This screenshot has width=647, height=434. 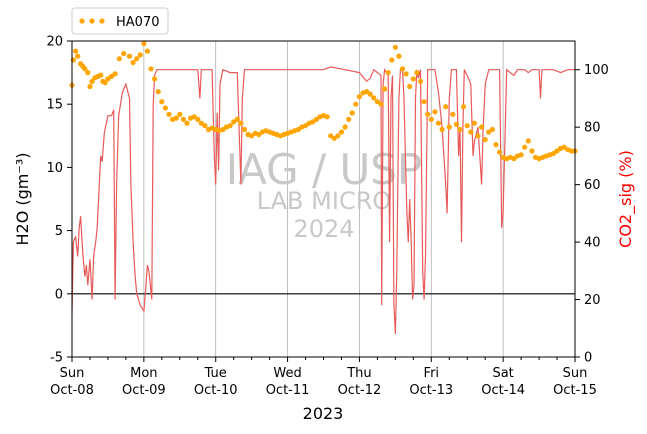 I want to click on x-tick-label-date: Oct-10, so click(x=216, y=390).